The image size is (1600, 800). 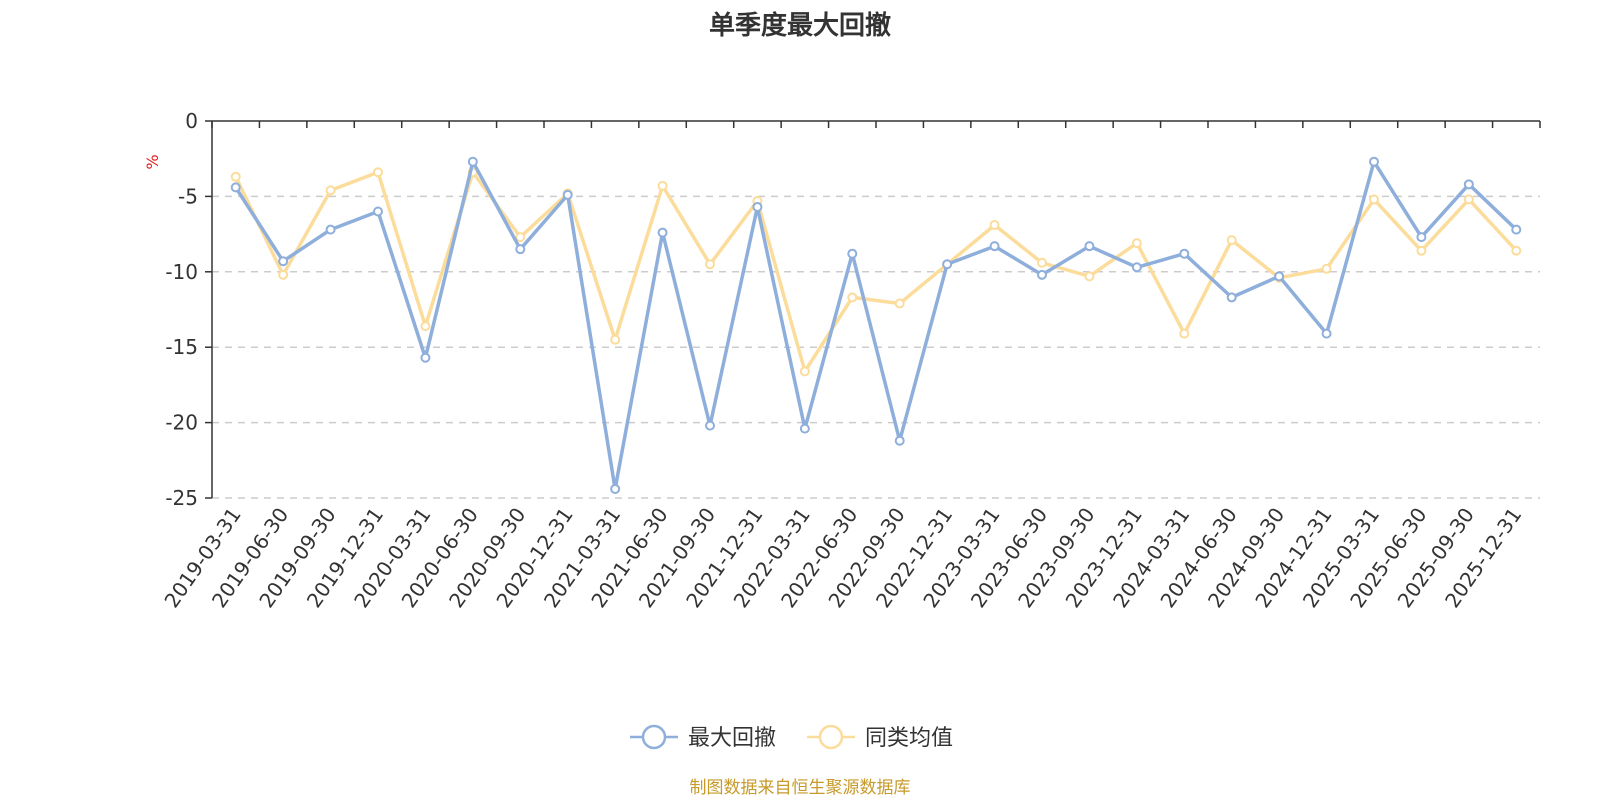 What do you see at coordinates (800, 788) in the screenshot?
I see `source-note: 制图数据来自恒生聚源数据库` at bounding box center [800, 788].